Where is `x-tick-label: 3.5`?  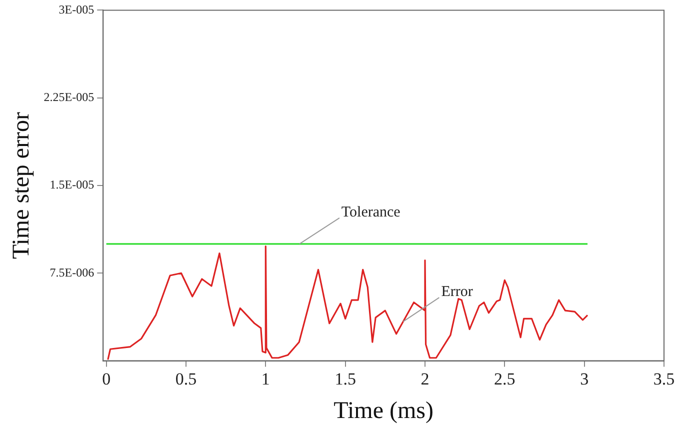
x-tick-label: 3.5 is located at coordinates (664, 378).